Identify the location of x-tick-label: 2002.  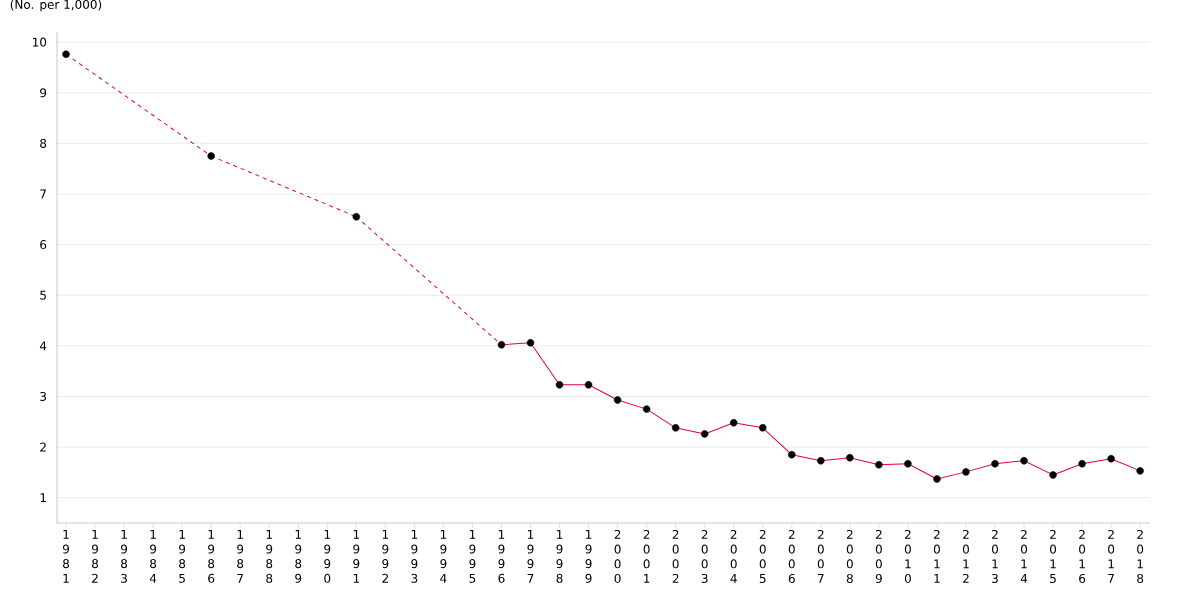
(675, 556).